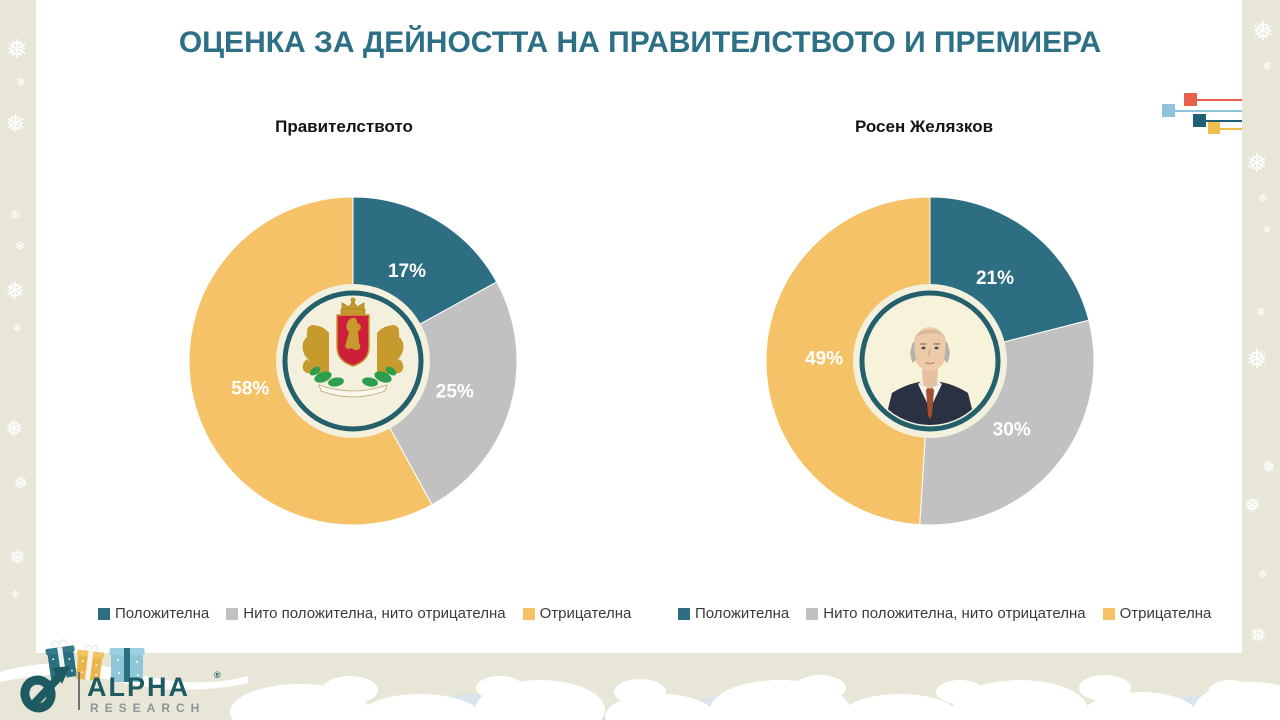 The height and width of the screenshot is (720, 1280). What do you see at coordinates (138, 687) in the screenshot?
I see `logo-text: ALPHA` at bounding box center [138, 687].